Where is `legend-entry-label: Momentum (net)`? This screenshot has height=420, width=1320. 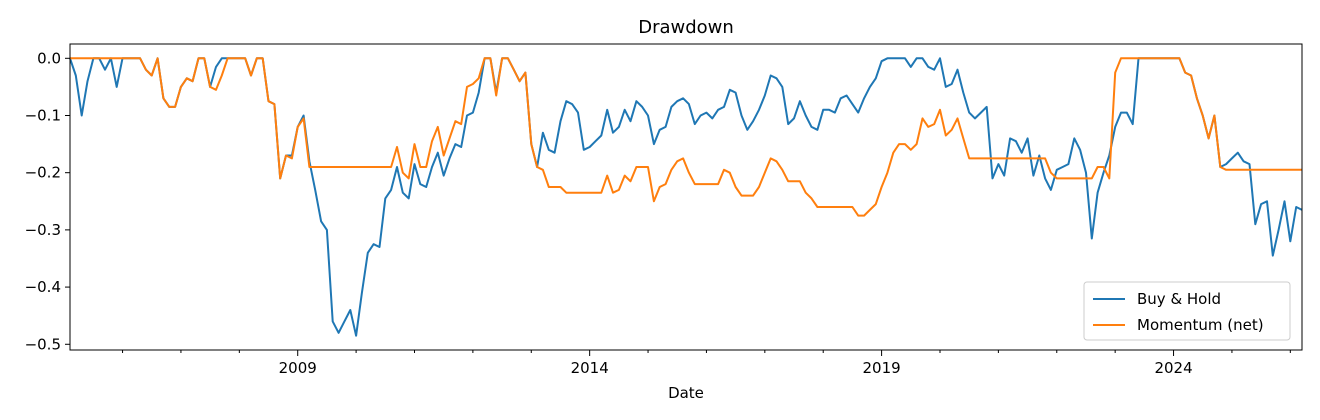
legend-entry-label: Momentum (net) is located at coordinates (1200, 325).